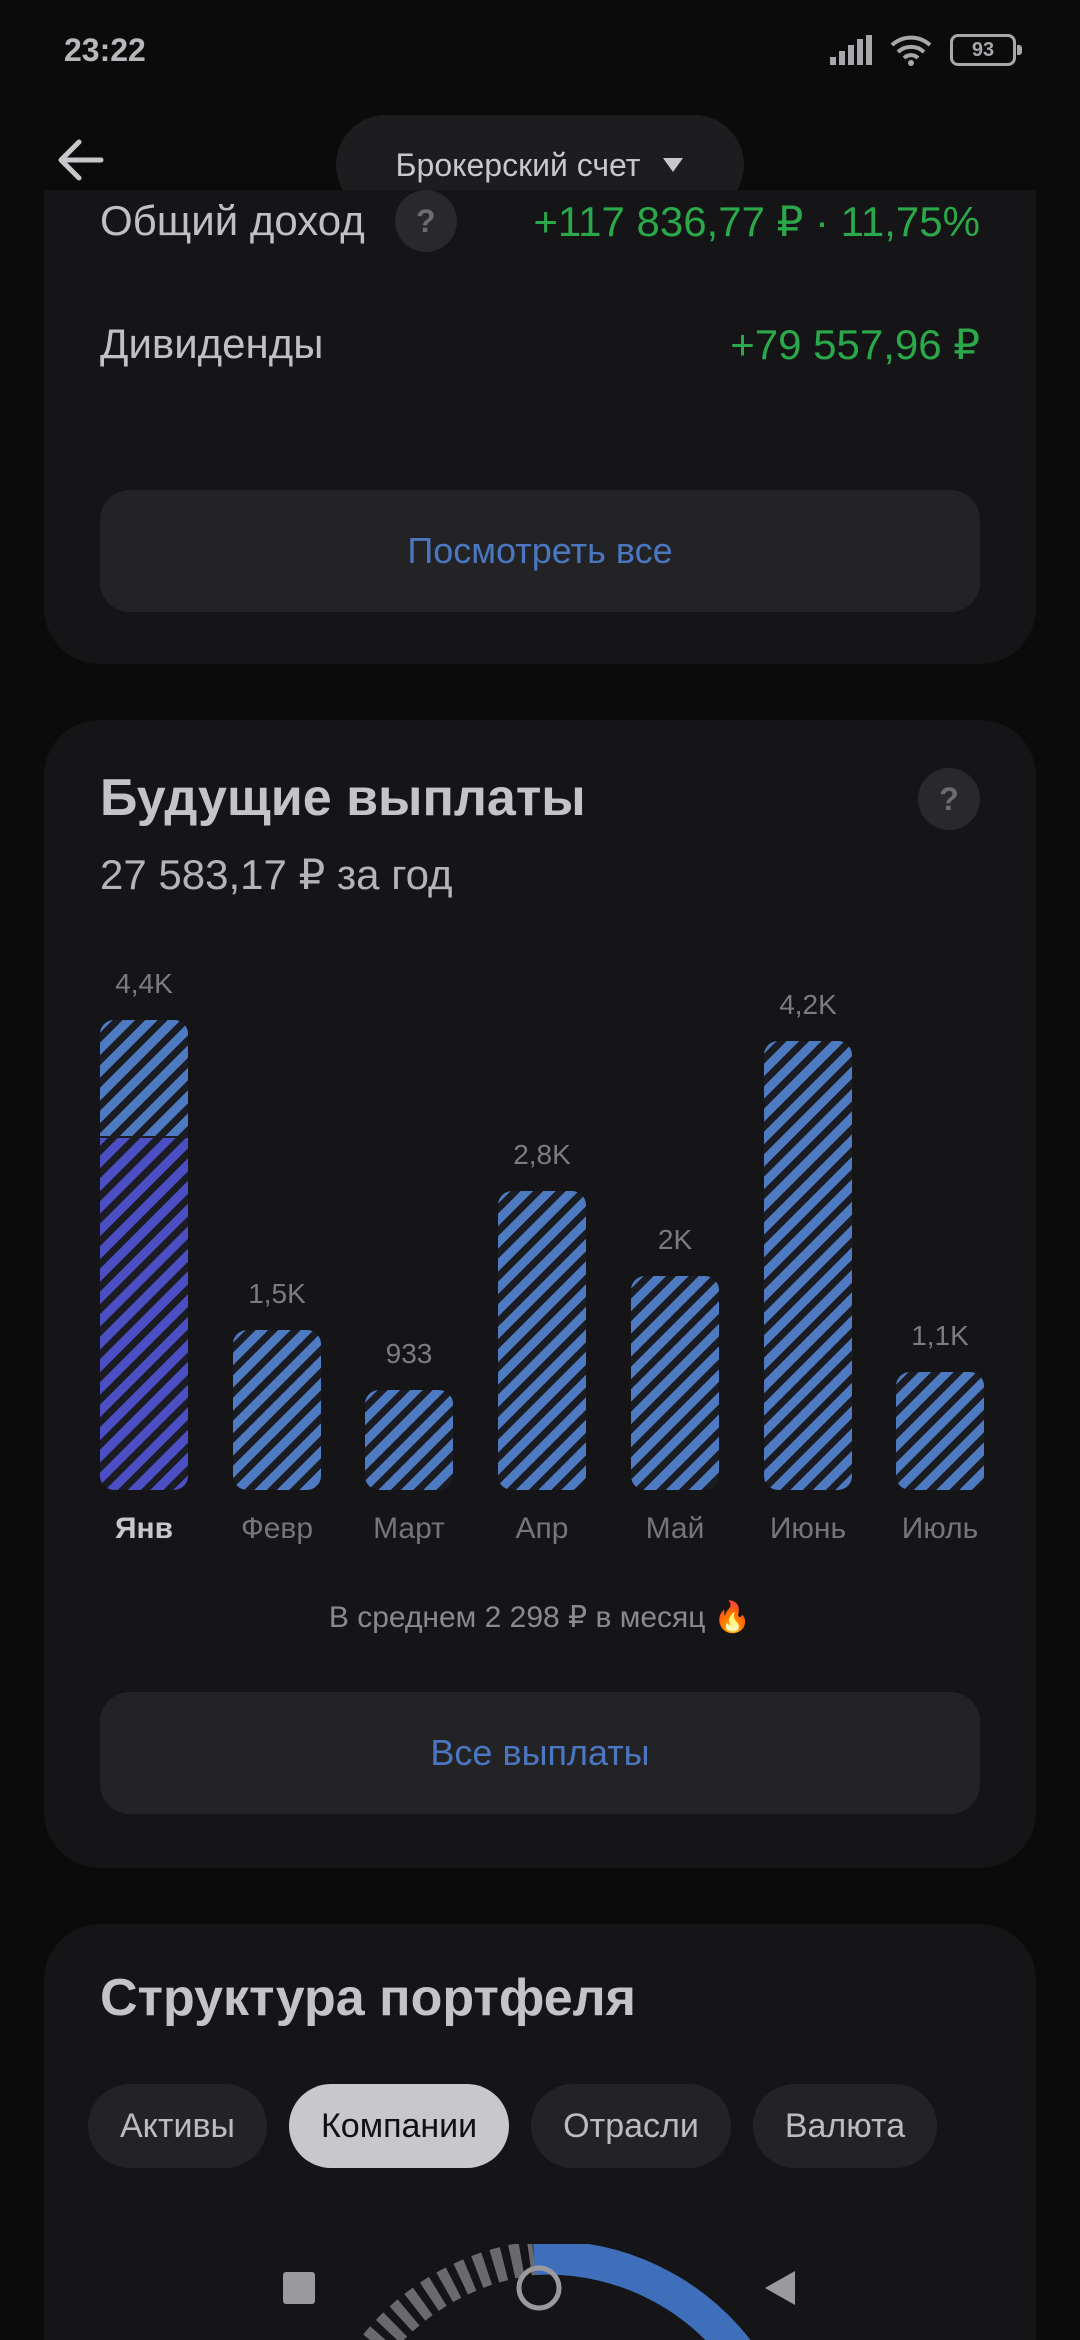 The height and width of the screenshot is (2340, 1080). Describe the element at coordinates (540, 50) in the screenshot. I see `status-bar: 23:22 93` at that location.